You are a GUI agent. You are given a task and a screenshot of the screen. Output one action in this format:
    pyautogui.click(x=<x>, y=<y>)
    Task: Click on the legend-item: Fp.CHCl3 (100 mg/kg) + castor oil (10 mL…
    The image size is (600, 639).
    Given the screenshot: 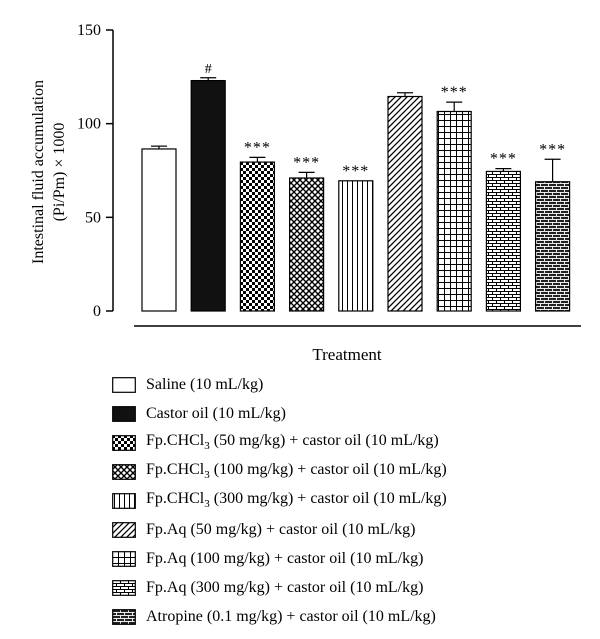 What is the action you would take?
    pyautogui.click(x=279, y=471)
    